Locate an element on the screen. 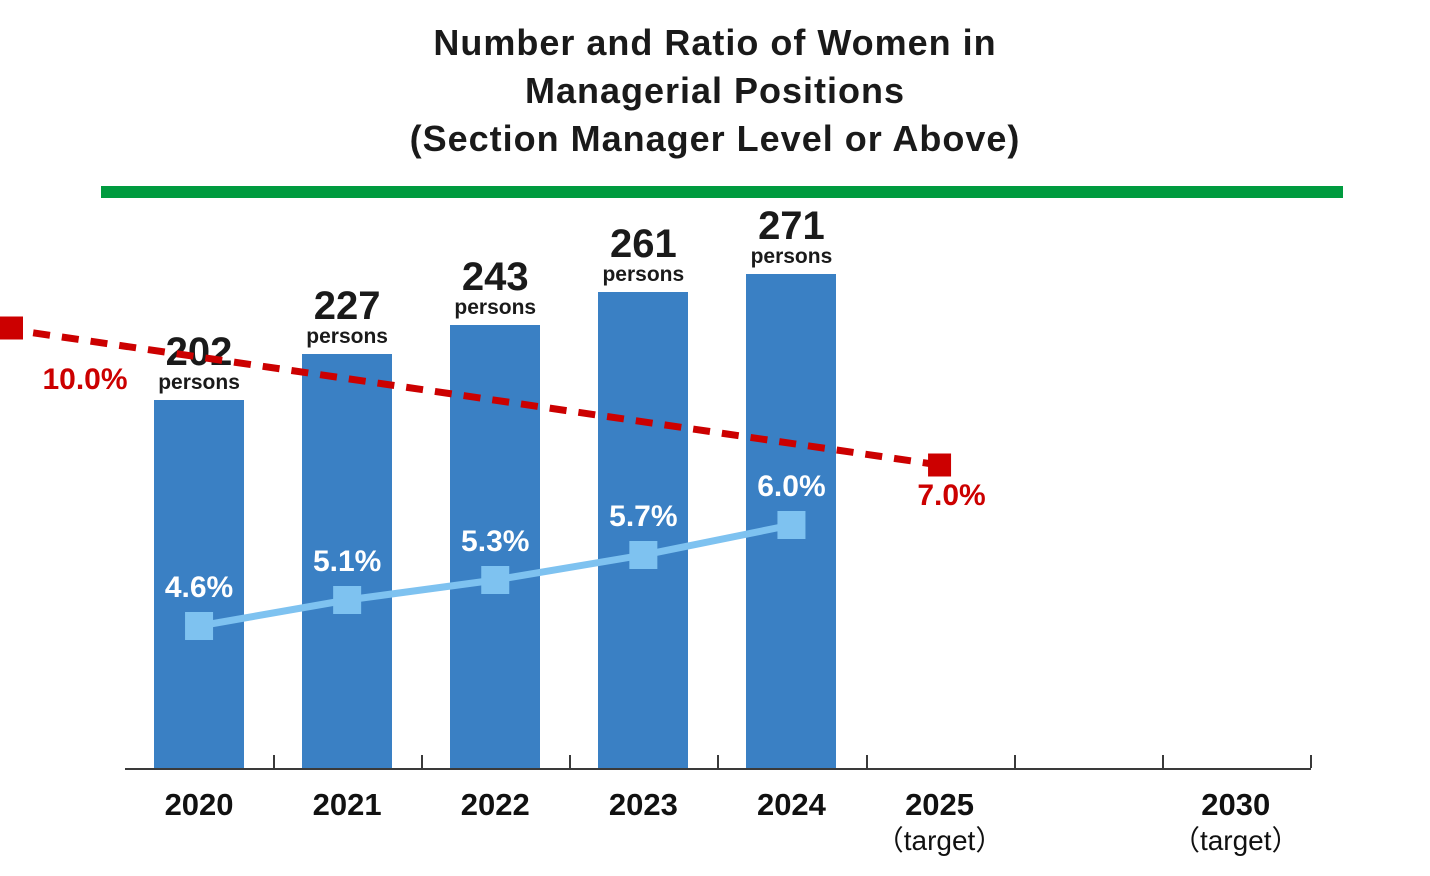 Image resolution: width=1430 pixels, height=876 pixels. x-axis-year: 2021 is located at coordinates (347, 804).